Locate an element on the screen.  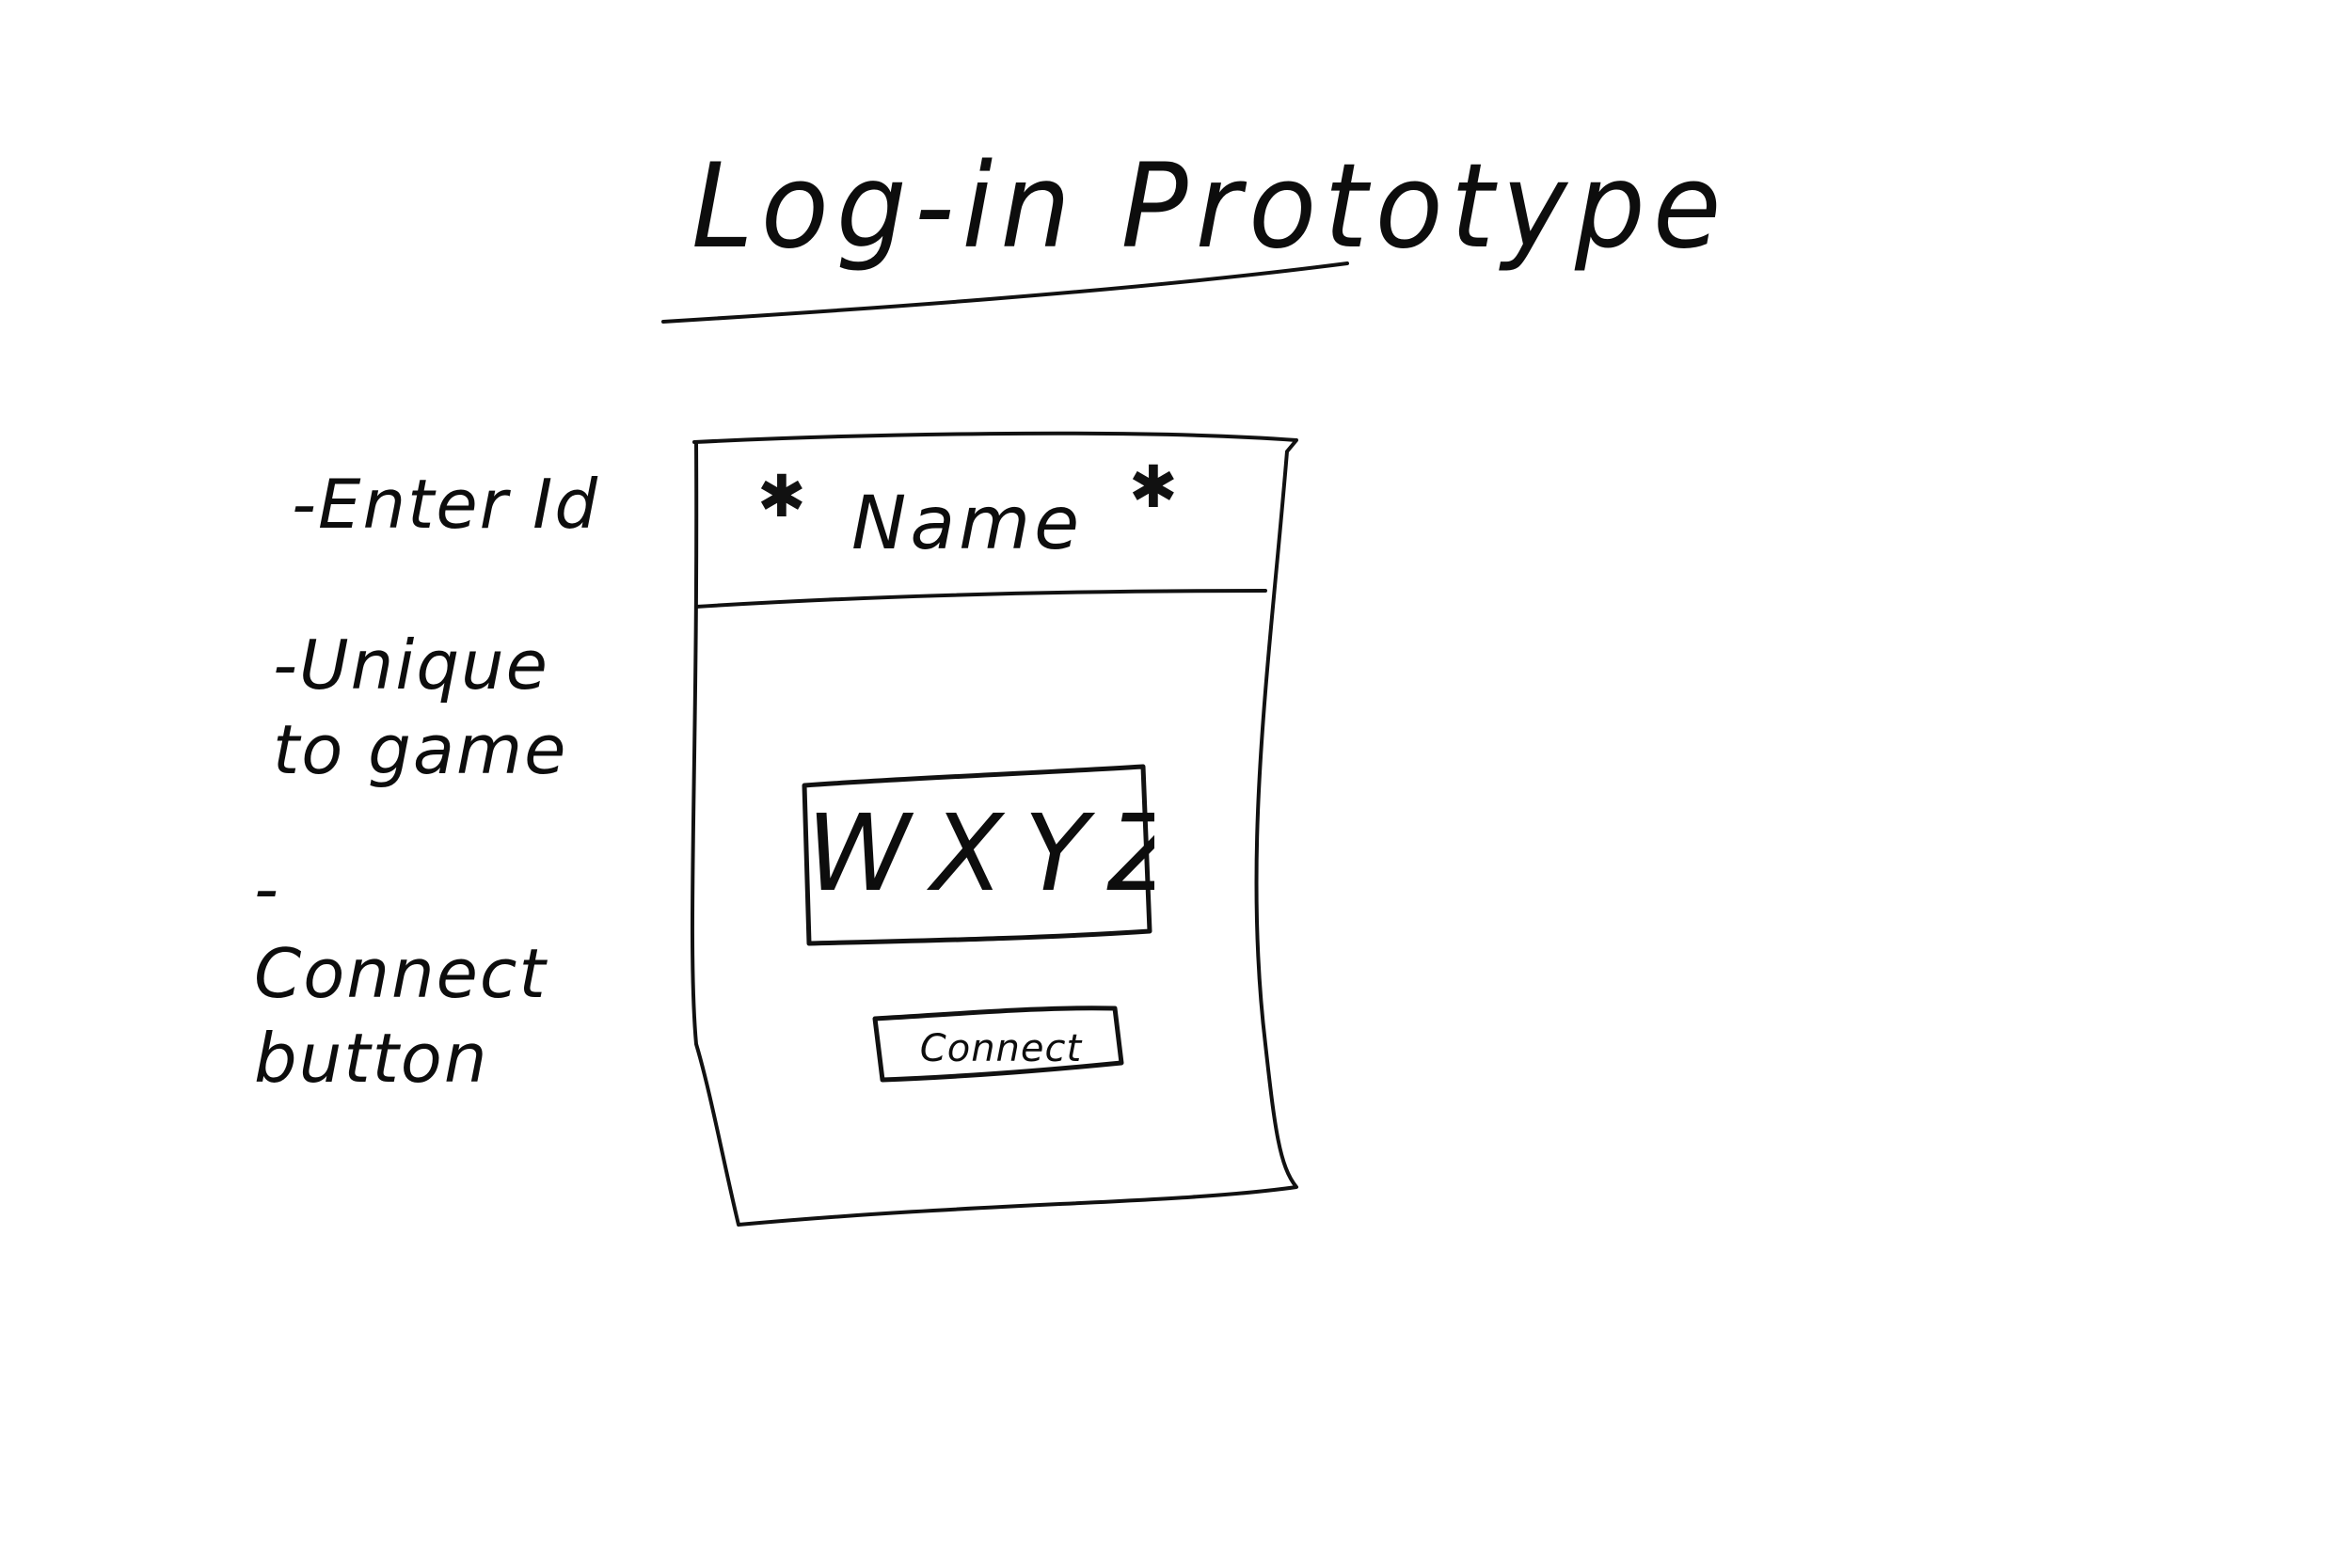
page-title: Log-in Prototype is located at coordinates (1210, 206).